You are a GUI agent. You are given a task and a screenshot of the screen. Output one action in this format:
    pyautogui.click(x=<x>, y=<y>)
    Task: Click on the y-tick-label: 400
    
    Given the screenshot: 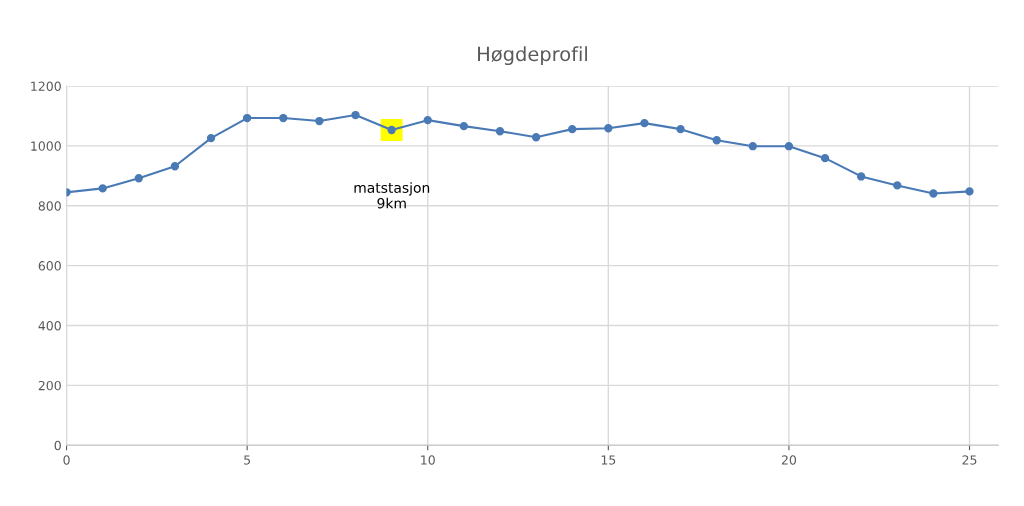 What is the action you would take?
    pyautogui.click(x=49, y=326)
    